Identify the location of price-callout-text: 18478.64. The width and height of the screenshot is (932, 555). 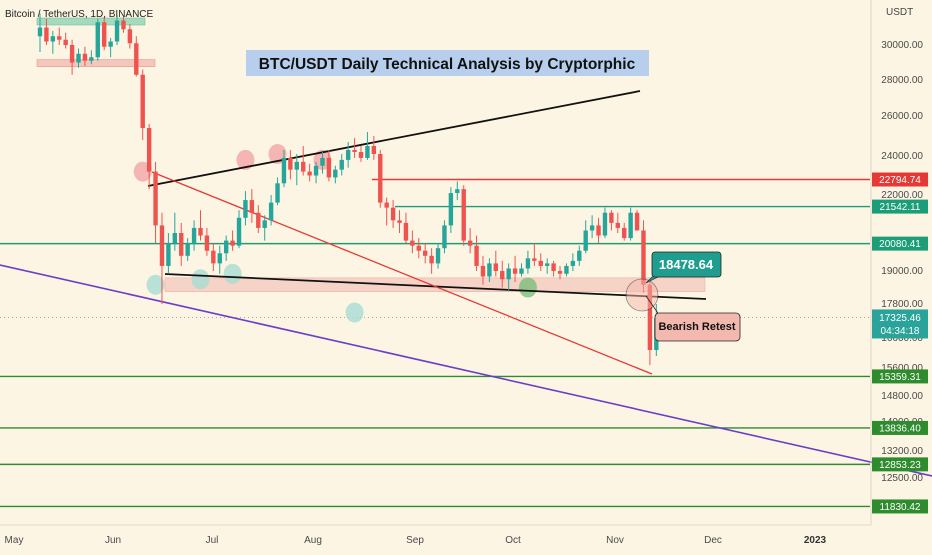
(686, 264).